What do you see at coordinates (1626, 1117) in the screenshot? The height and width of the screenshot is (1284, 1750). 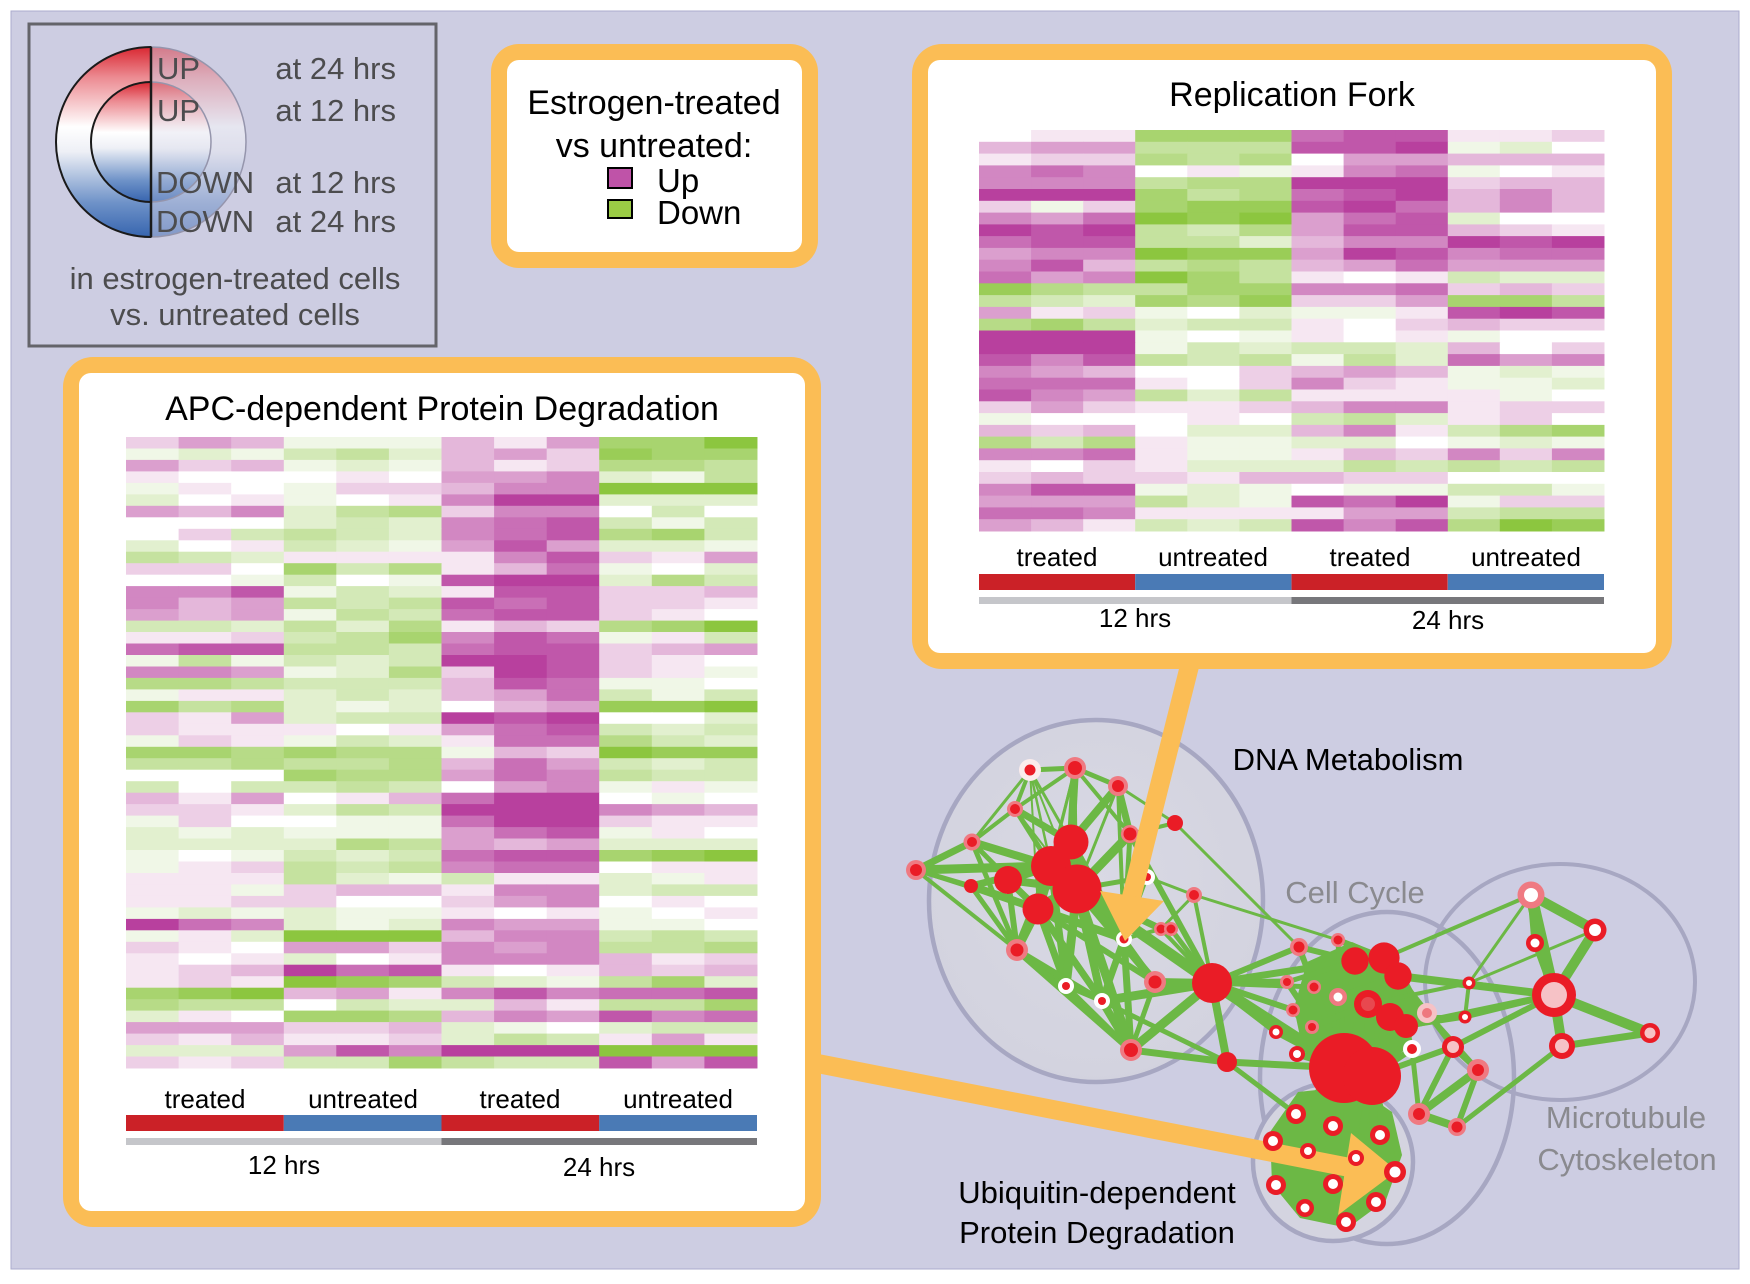 I see `svg-text: Microtubule` at bounding box center [1626, 1117].